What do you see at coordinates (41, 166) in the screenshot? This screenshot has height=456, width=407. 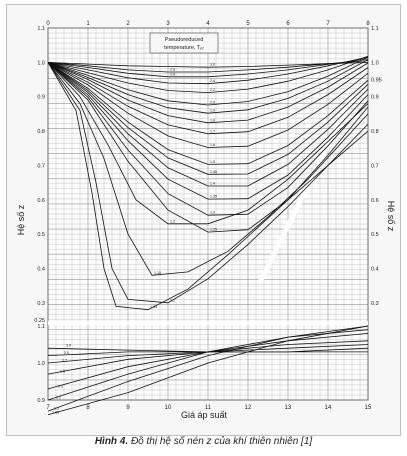 I see `left-tick-label-upper: 0.7` at bounding box center [41, 166].